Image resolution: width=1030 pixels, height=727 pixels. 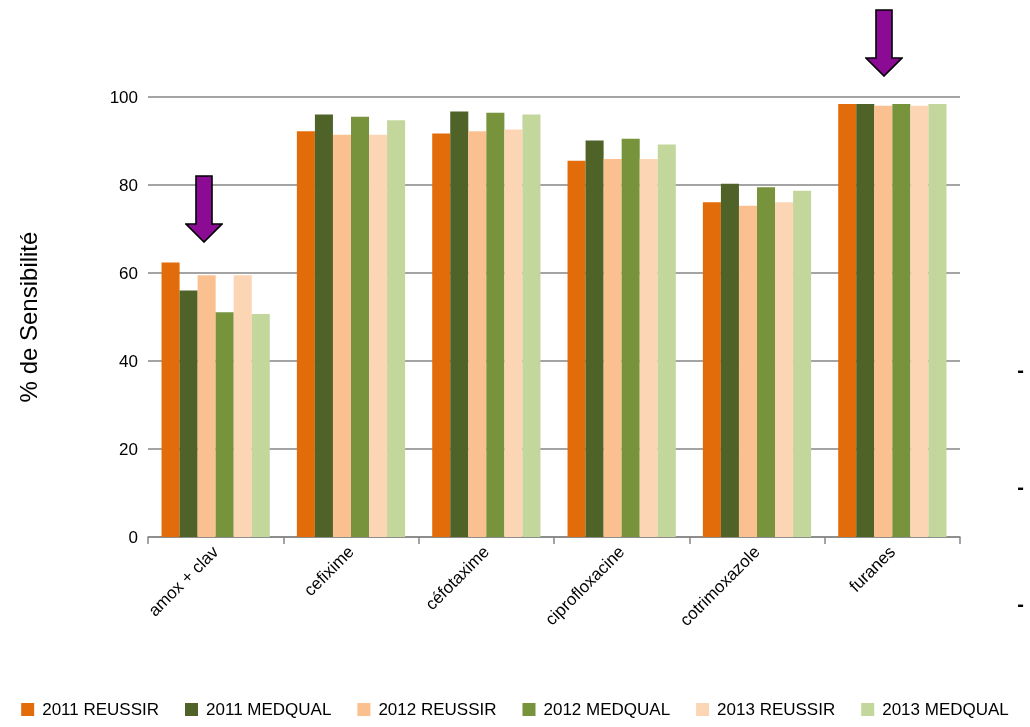 What do you see at coordinates (776, 709) in the screenshot?
I see `legend-label: 2013 REUSSIR` at bounding box center [776, 709].